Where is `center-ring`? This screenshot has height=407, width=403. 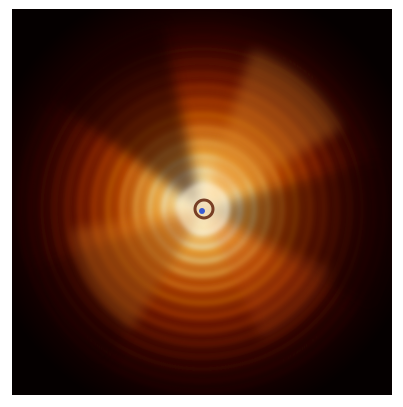
center-ring is located at coordinates (204, 209).